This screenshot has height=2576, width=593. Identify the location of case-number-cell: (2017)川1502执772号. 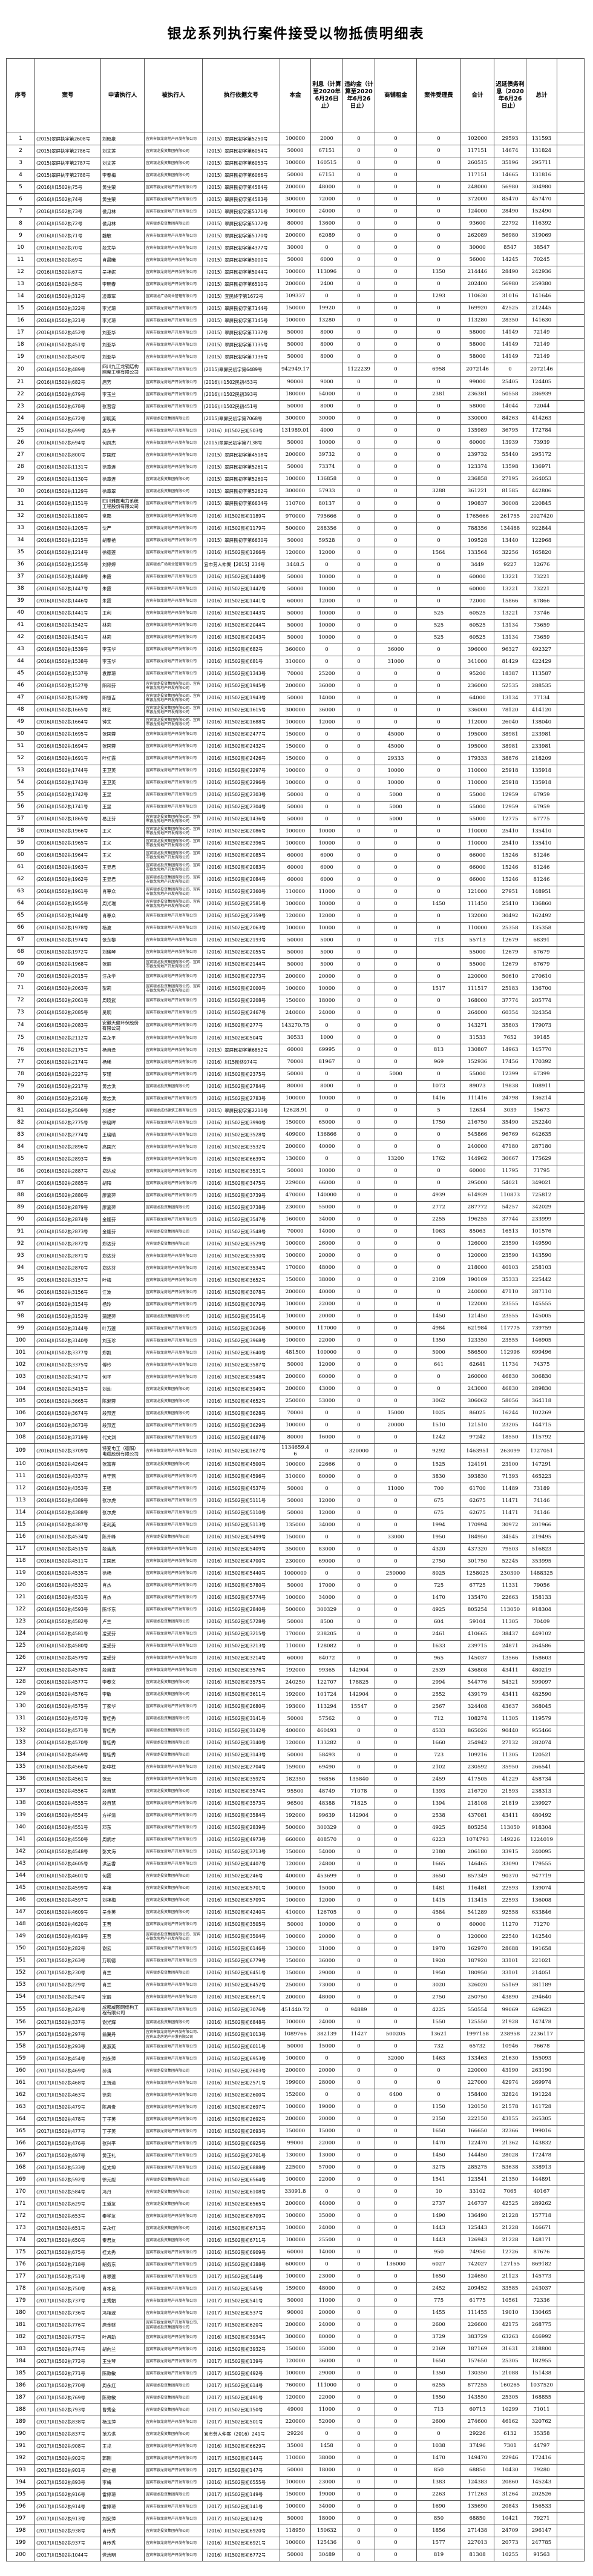
(68, 2361).